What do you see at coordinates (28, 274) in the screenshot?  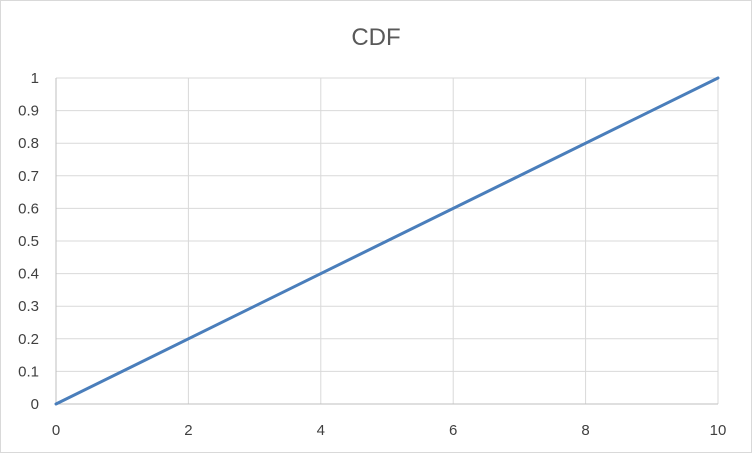 I see `y-tick-label: 0.4` at bounding box center [28, 274].